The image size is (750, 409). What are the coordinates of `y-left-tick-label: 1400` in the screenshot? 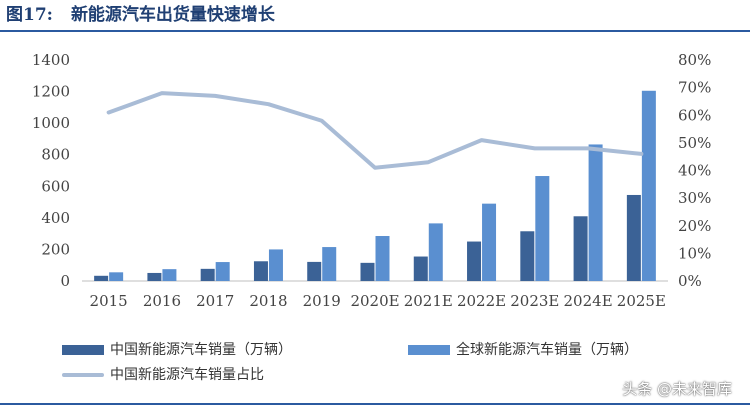 It's located at (51, 60).